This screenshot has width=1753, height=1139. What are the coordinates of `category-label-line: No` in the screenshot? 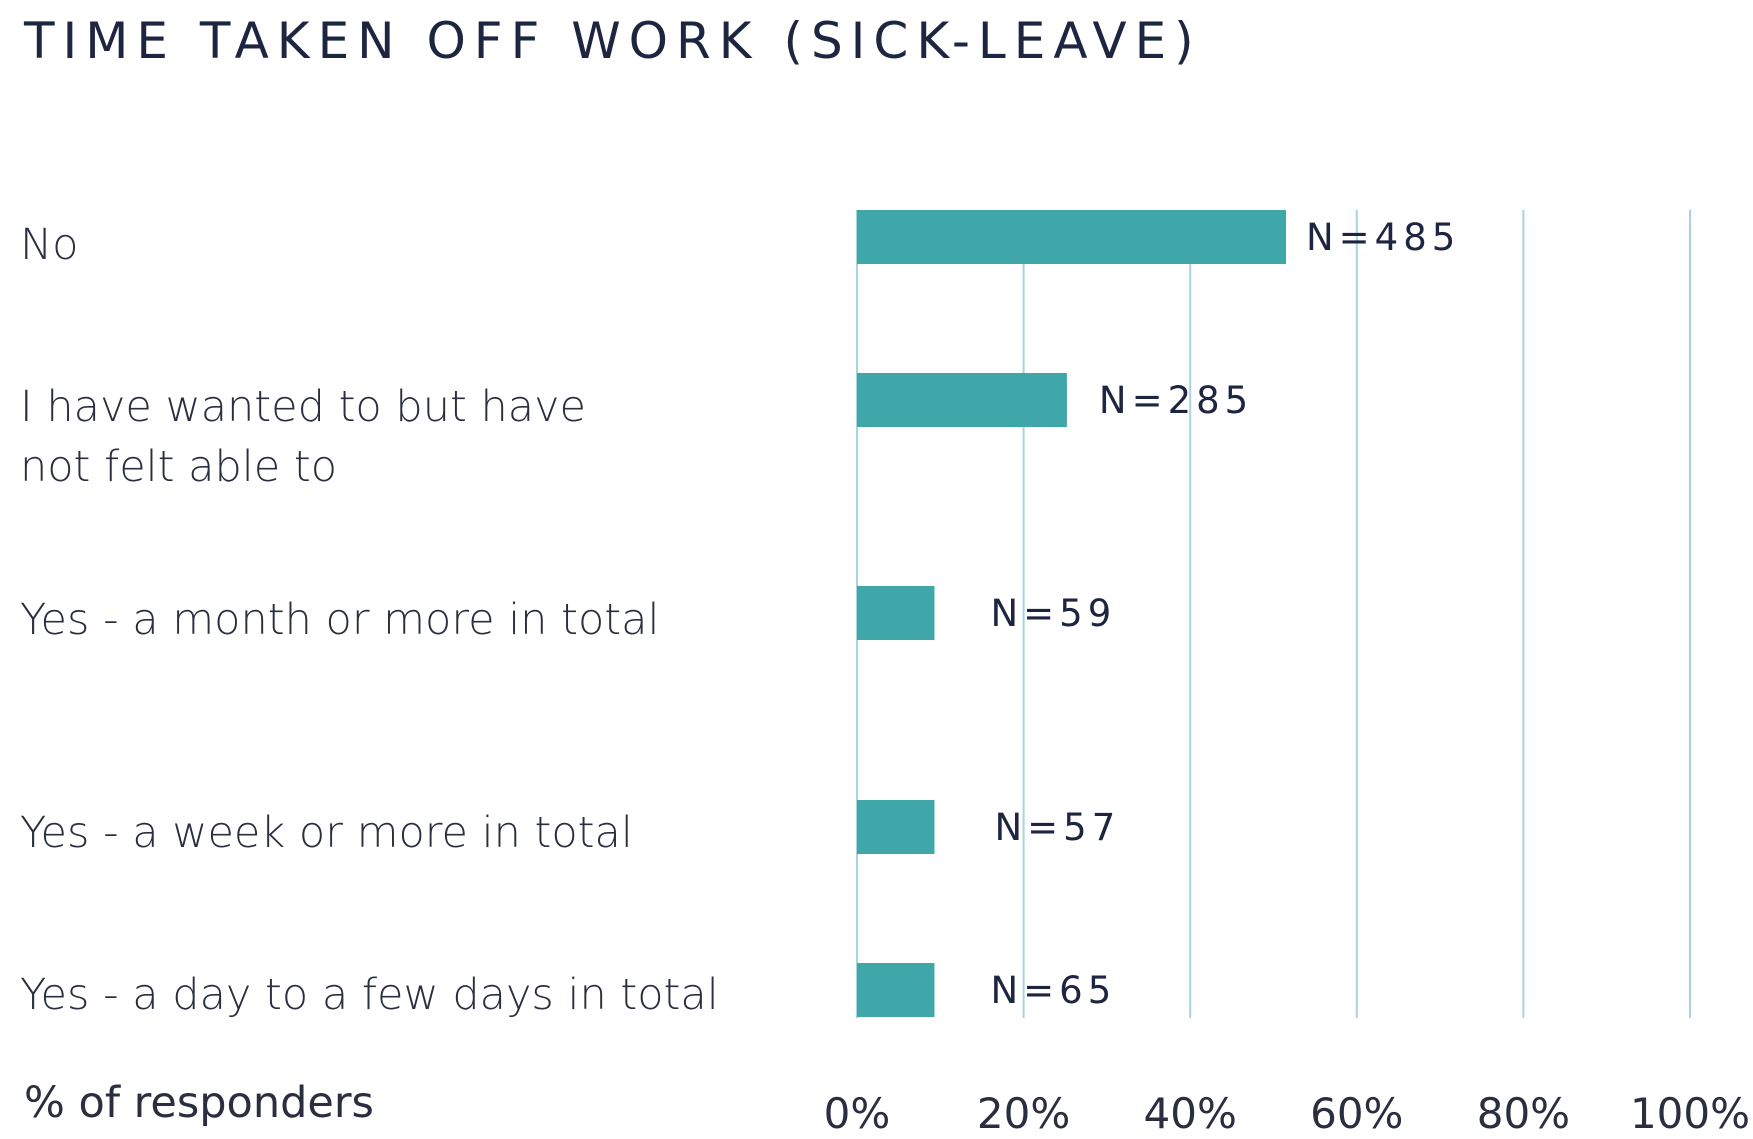 It's located at (49, 245).